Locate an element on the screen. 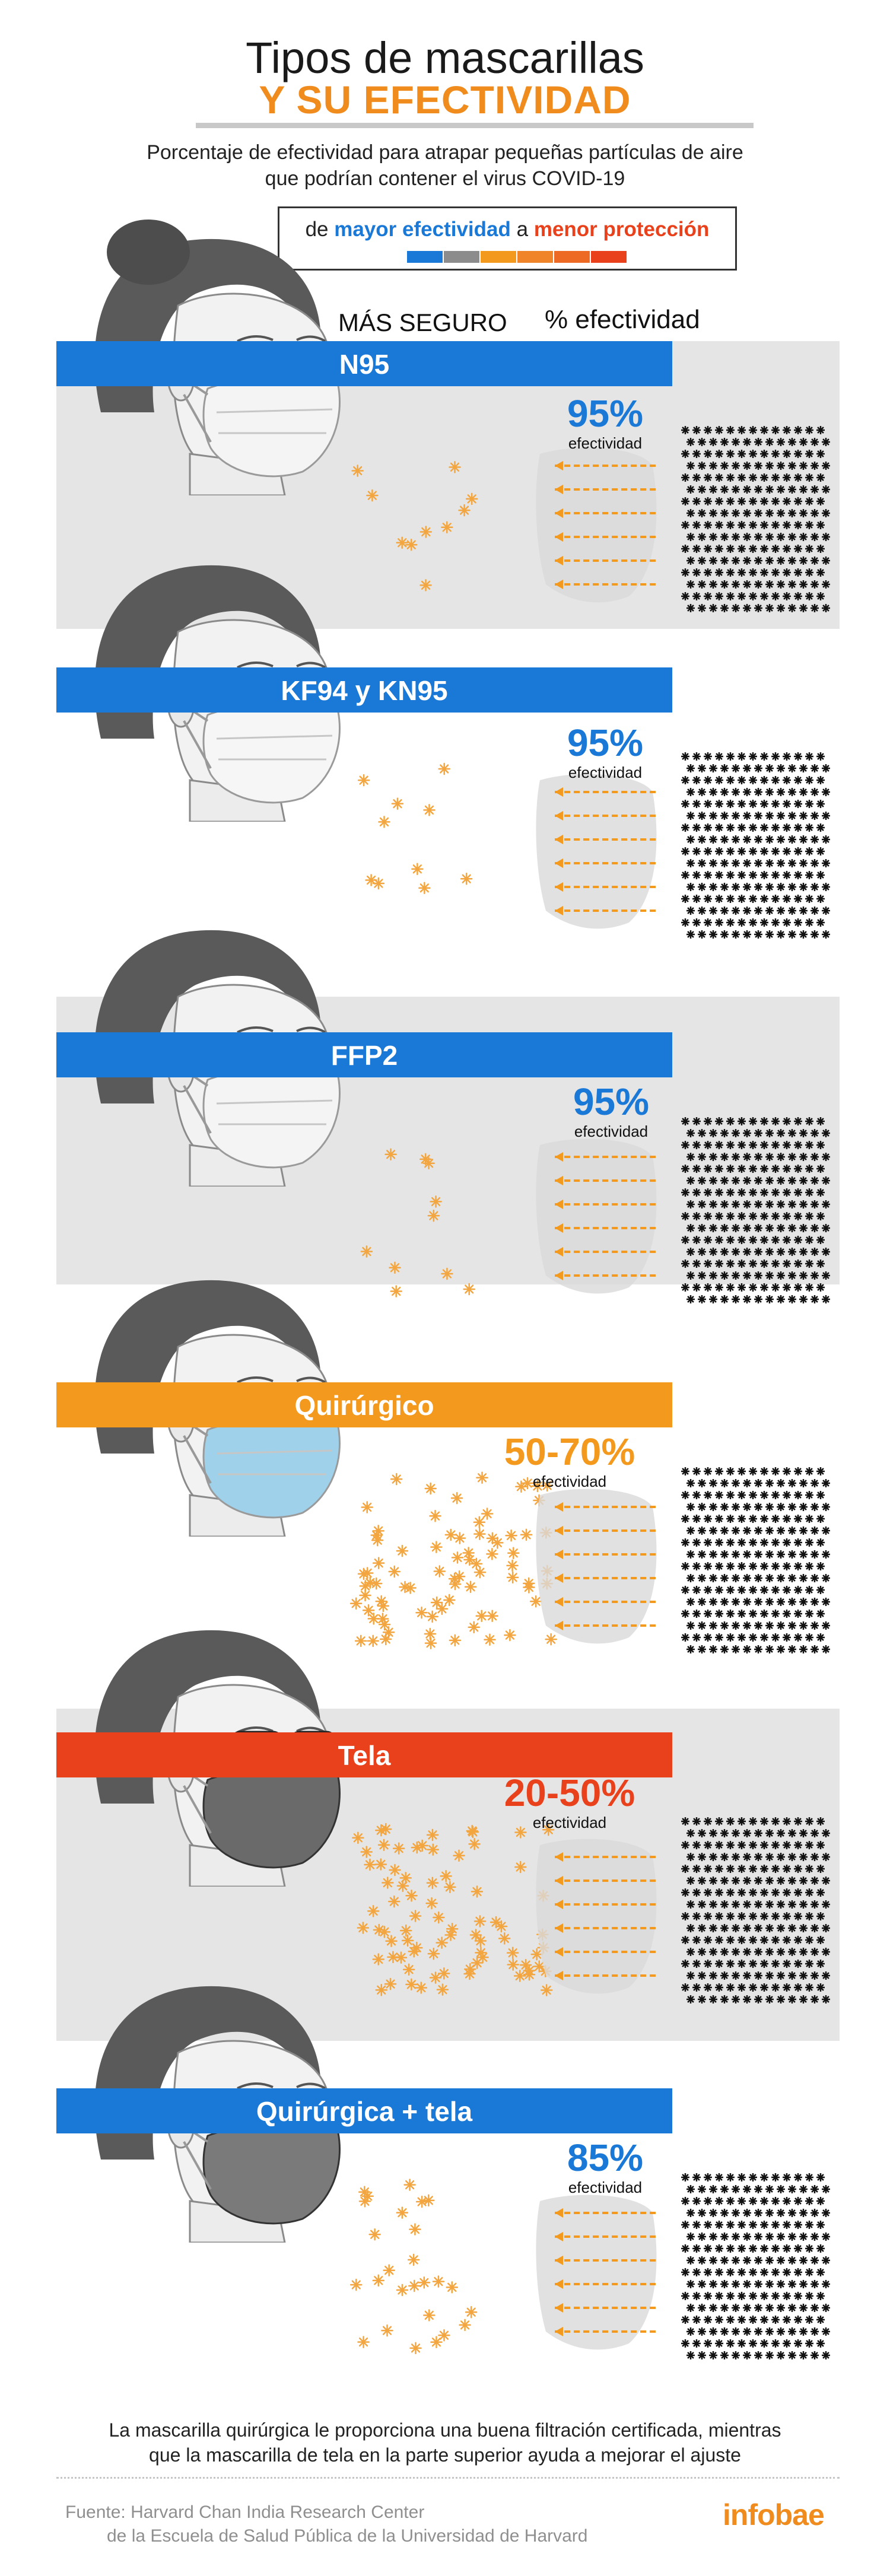 This screenshot has width=890, height=2576. mask-type-label: Quirúrgica + tela is located at coordinates (364, 2111).